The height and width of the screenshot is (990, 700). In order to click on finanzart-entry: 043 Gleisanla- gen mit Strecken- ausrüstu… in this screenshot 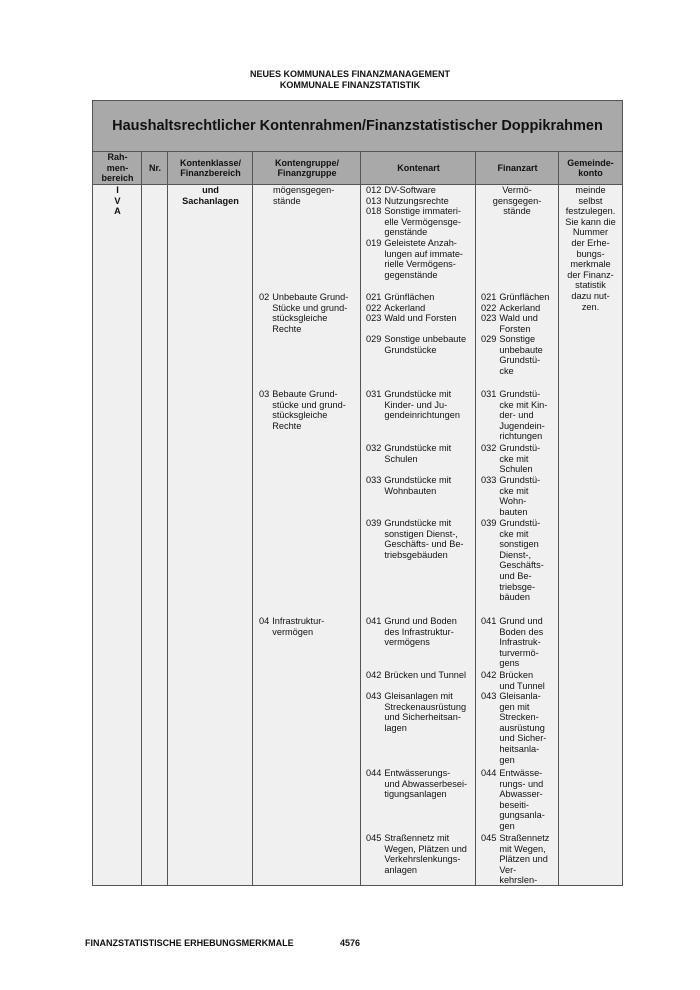, I will do `click(513, 728)`.